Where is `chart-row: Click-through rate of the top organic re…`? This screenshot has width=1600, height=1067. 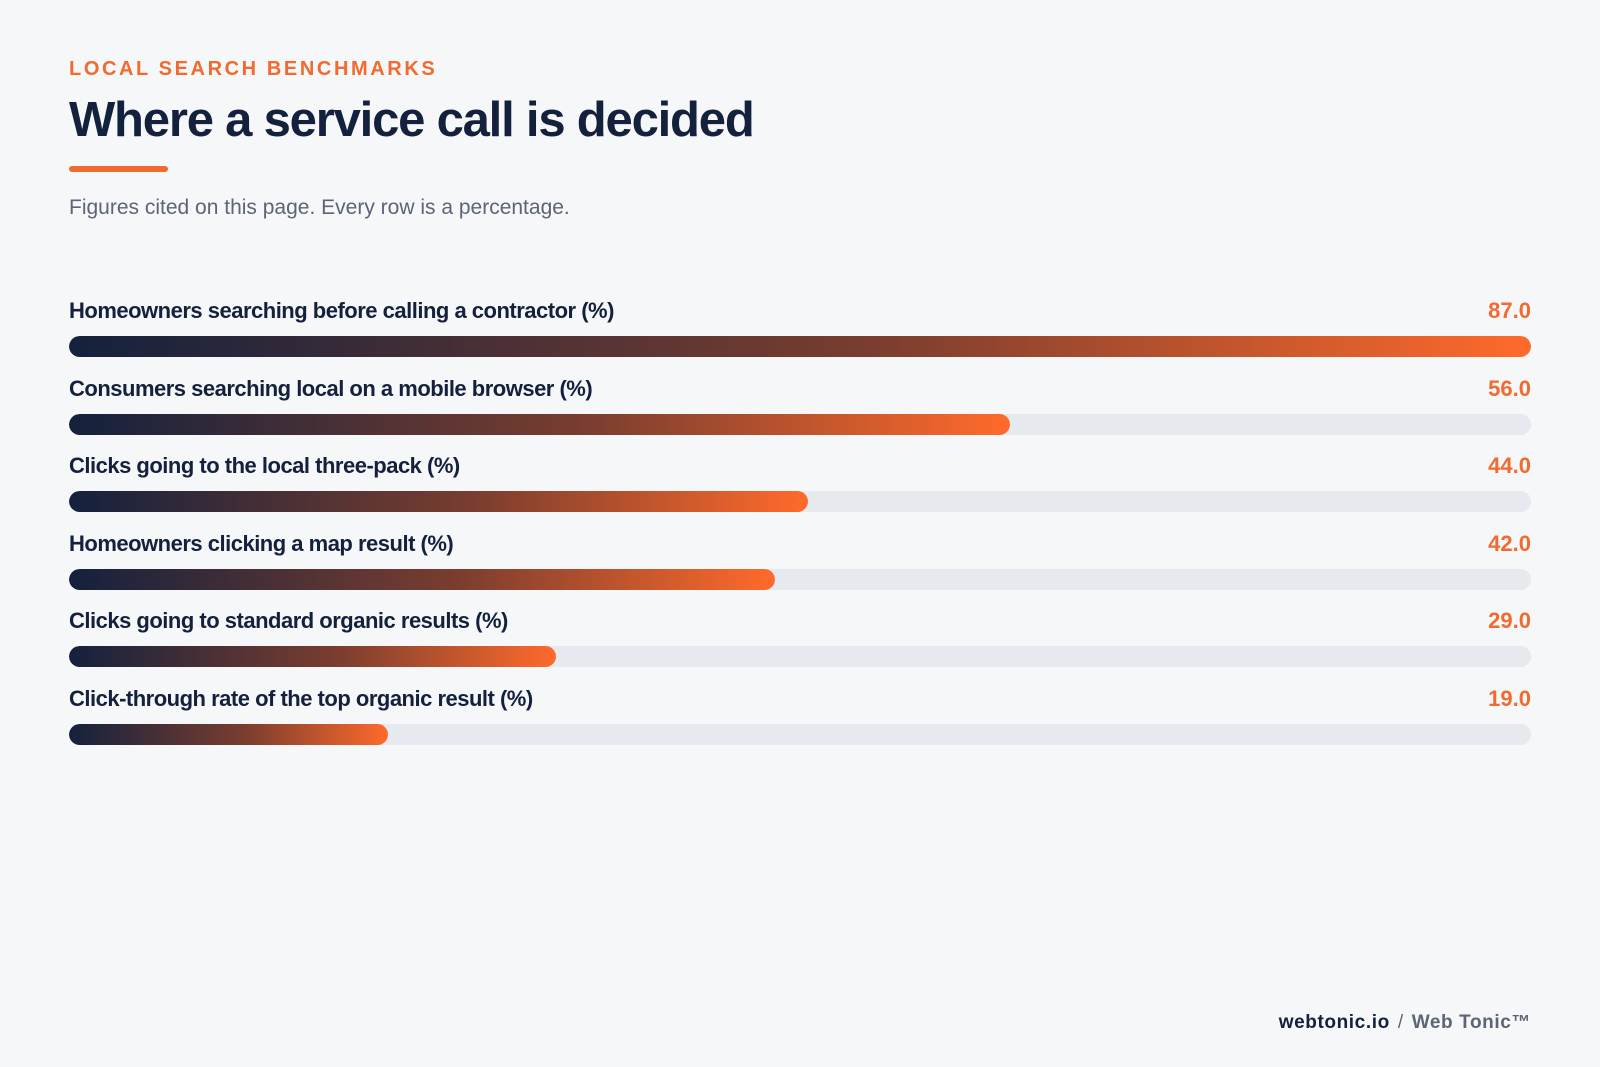
chart-row: Click-through rate of the top organic re… is located at coordinates (800, 725).